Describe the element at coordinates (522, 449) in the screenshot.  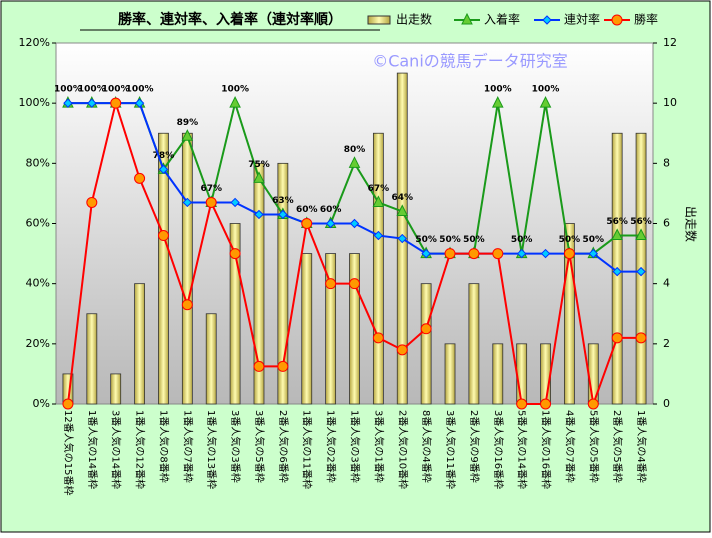
I see `x-tick-label: 5番人気の14番枠` at that location.